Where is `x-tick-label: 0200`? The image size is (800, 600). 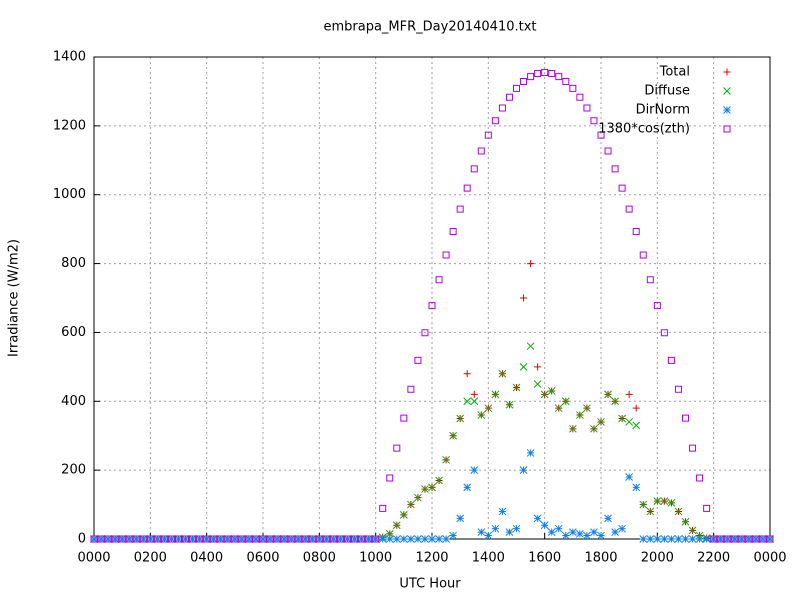 x-tick-label: 0200 is located at coordinates (150, 558).